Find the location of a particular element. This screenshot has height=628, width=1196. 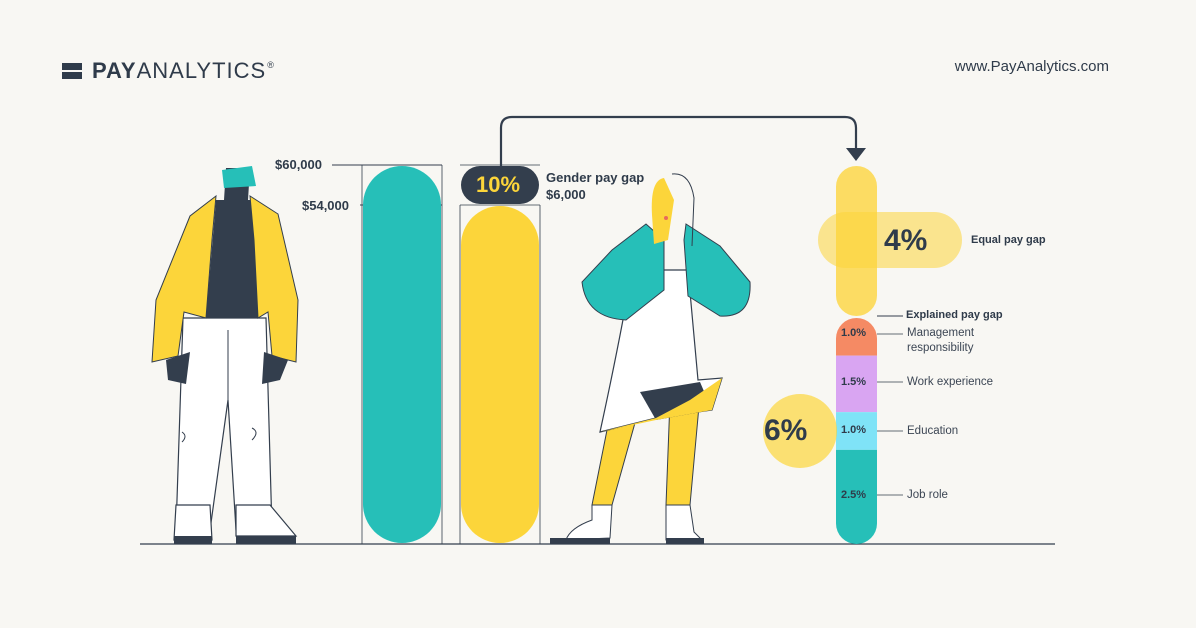

man-figure is located at coordinates (225, 355).